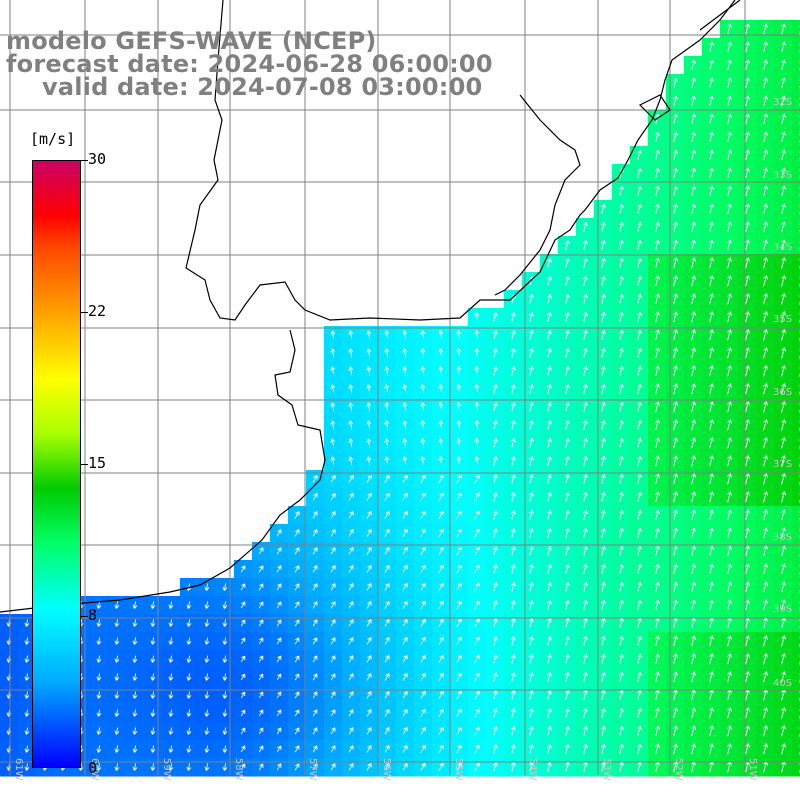 The width and height of the screenshot is (800, 800). Describe the element at coordinates (97, 159) in the screenshot. I see `legend-tick-30: 30` at that location.